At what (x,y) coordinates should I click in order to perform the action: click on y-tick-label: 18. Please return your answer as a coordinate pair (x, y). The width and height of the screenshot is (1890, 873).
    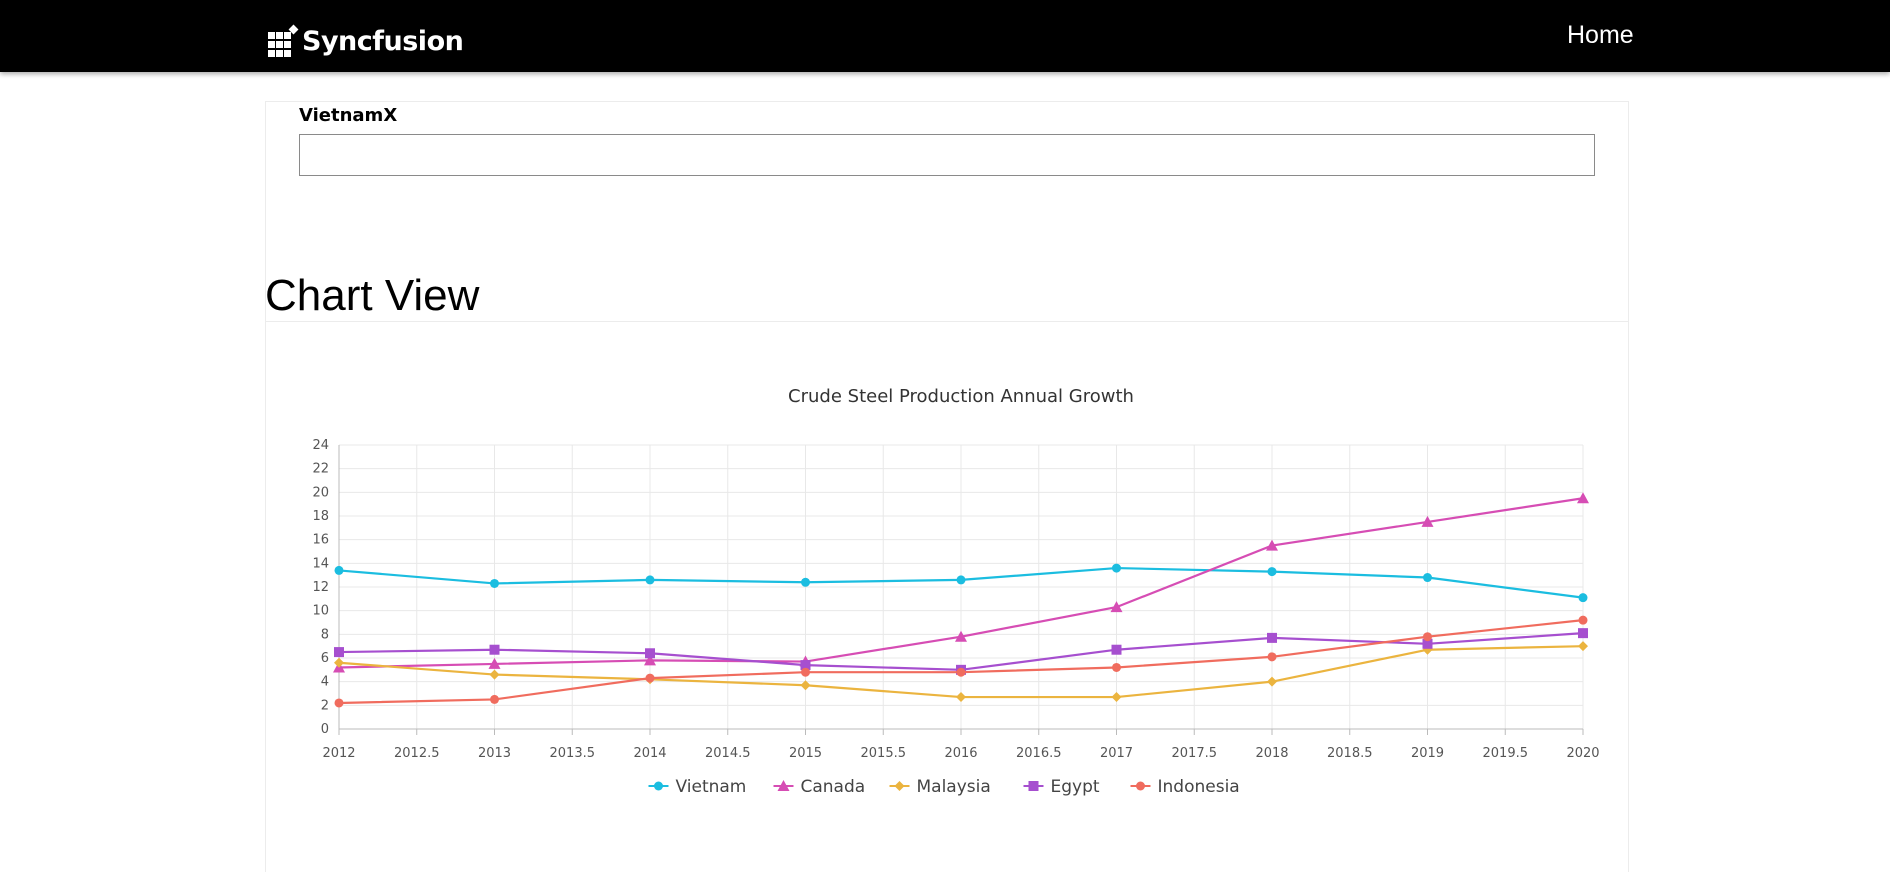
    Looking at the image, I should click on (320, 516).